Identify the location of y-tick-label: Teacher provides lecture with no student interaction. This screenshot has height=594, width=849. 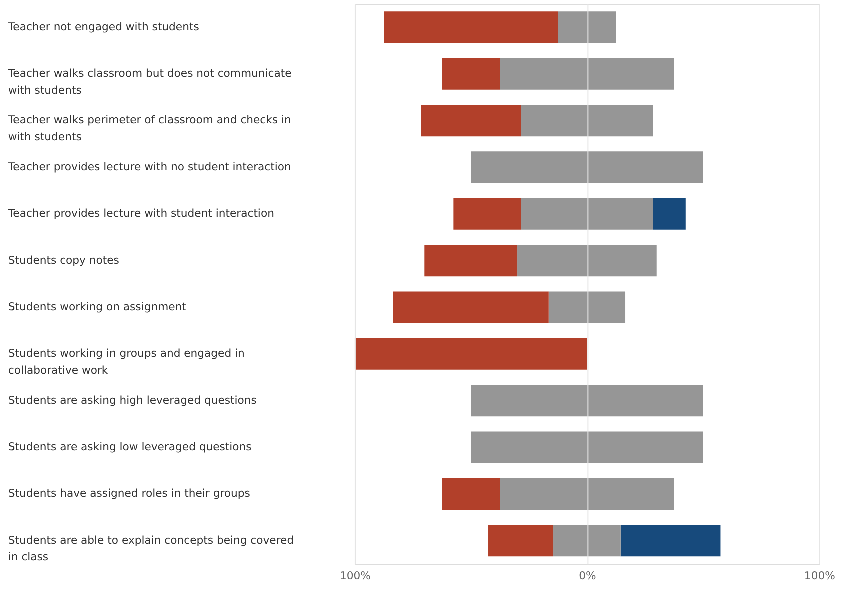
(149, 167).